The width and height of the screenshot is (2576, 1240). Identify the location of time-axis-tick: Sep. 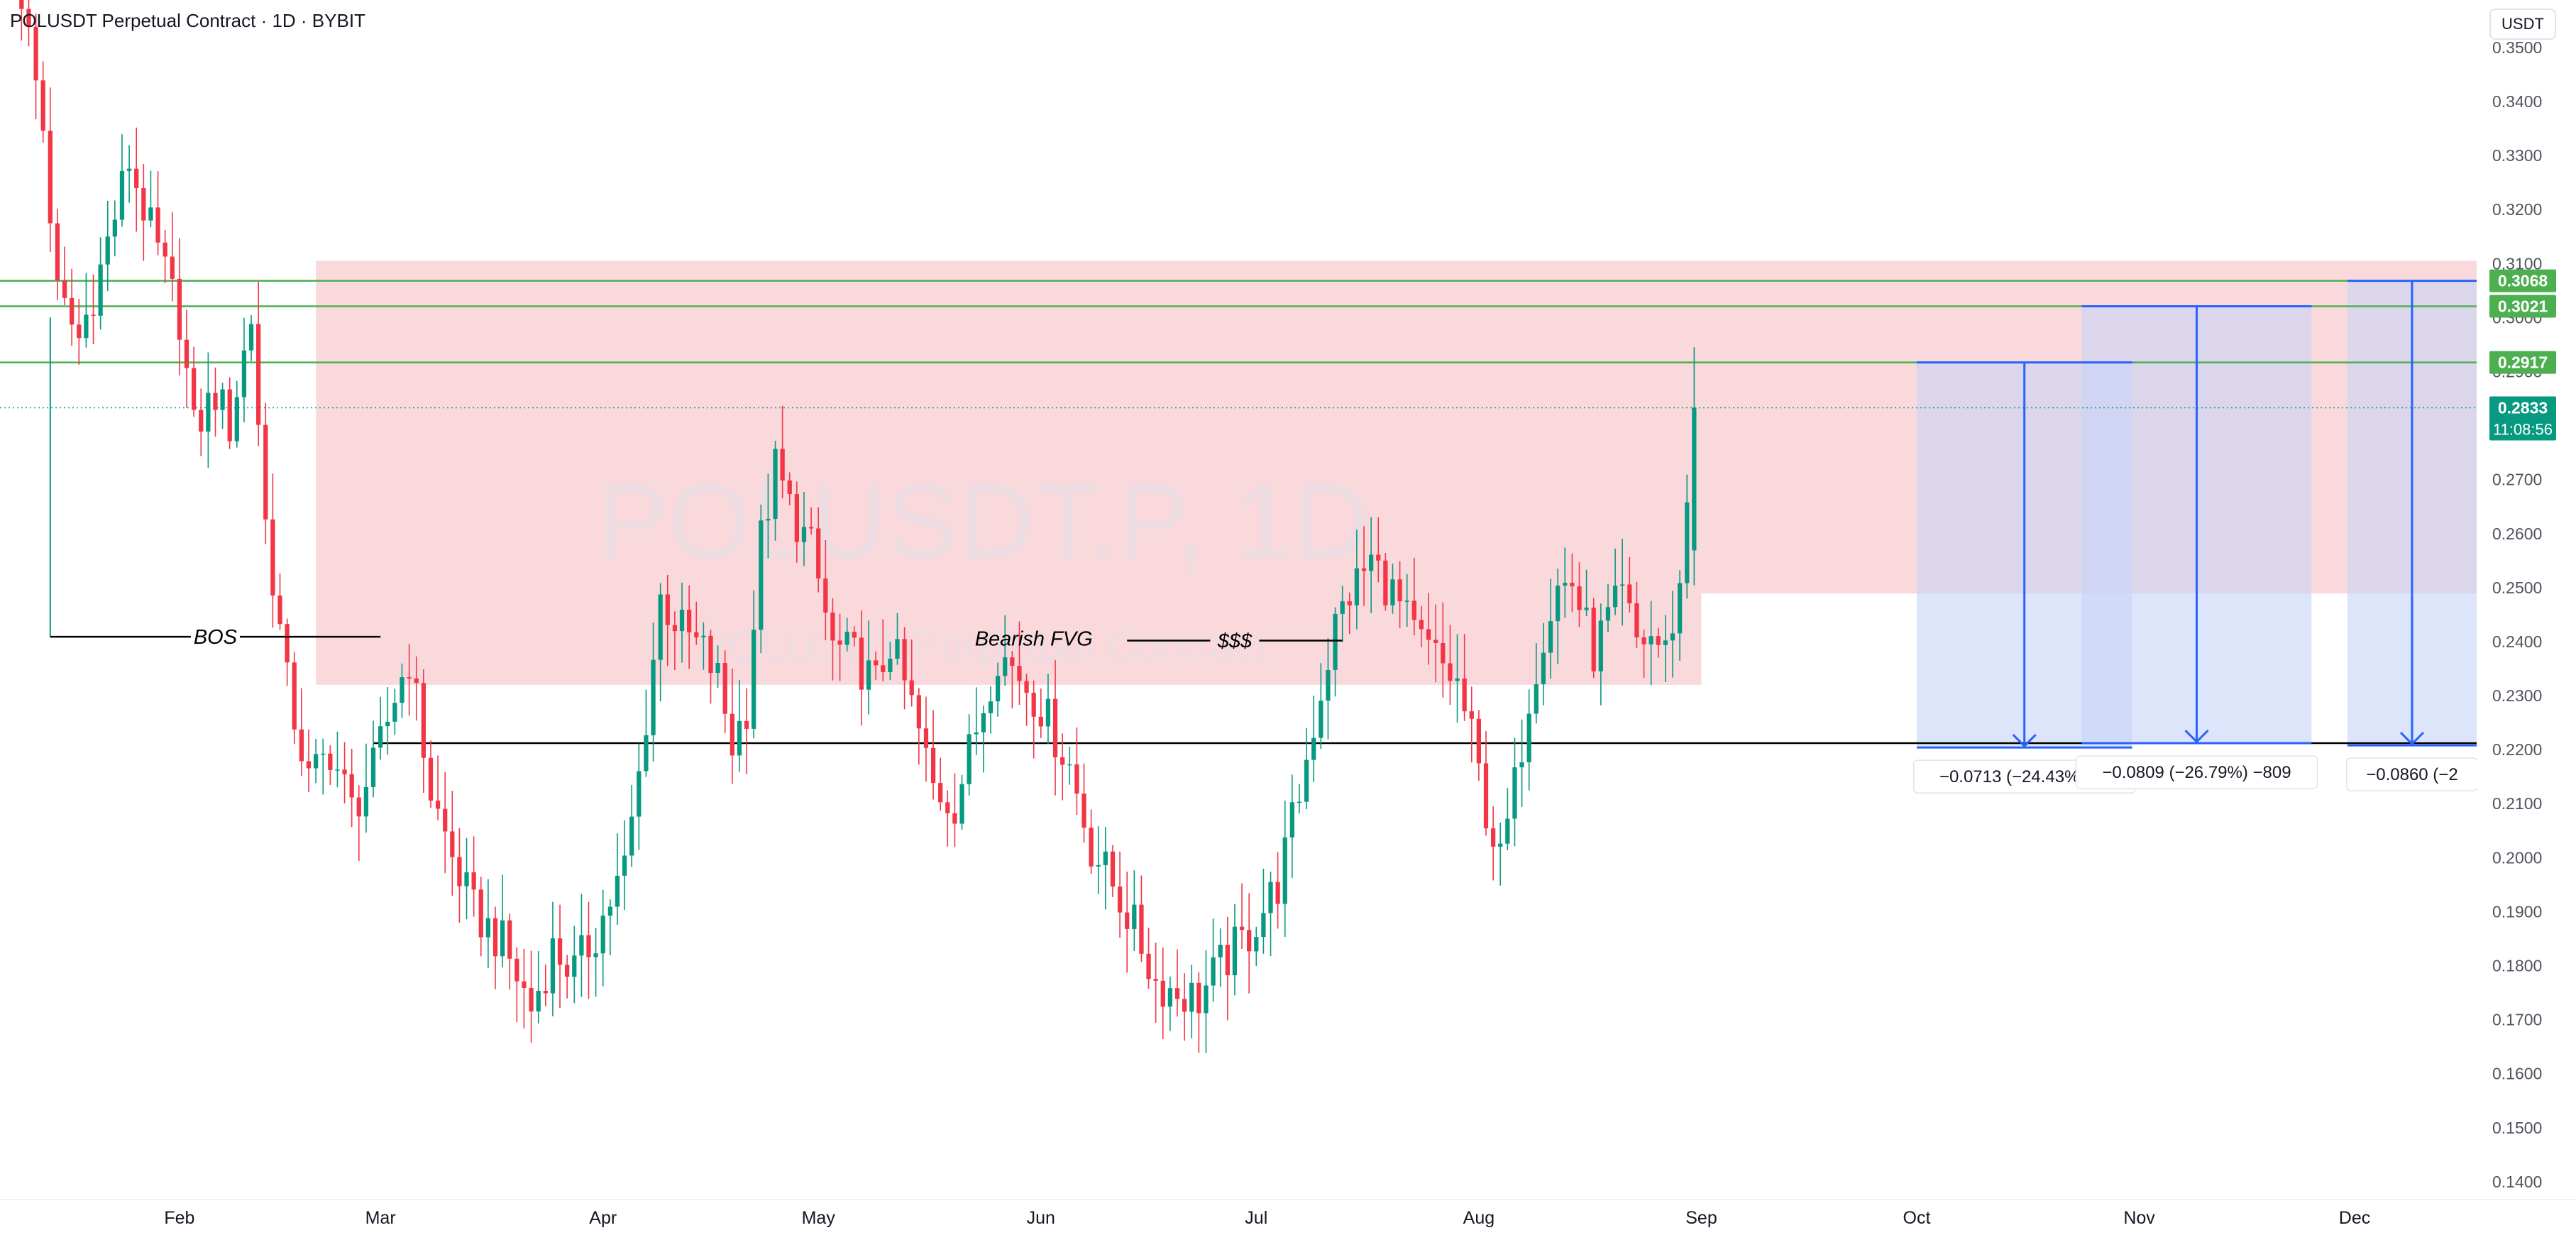
(1701, 1218).